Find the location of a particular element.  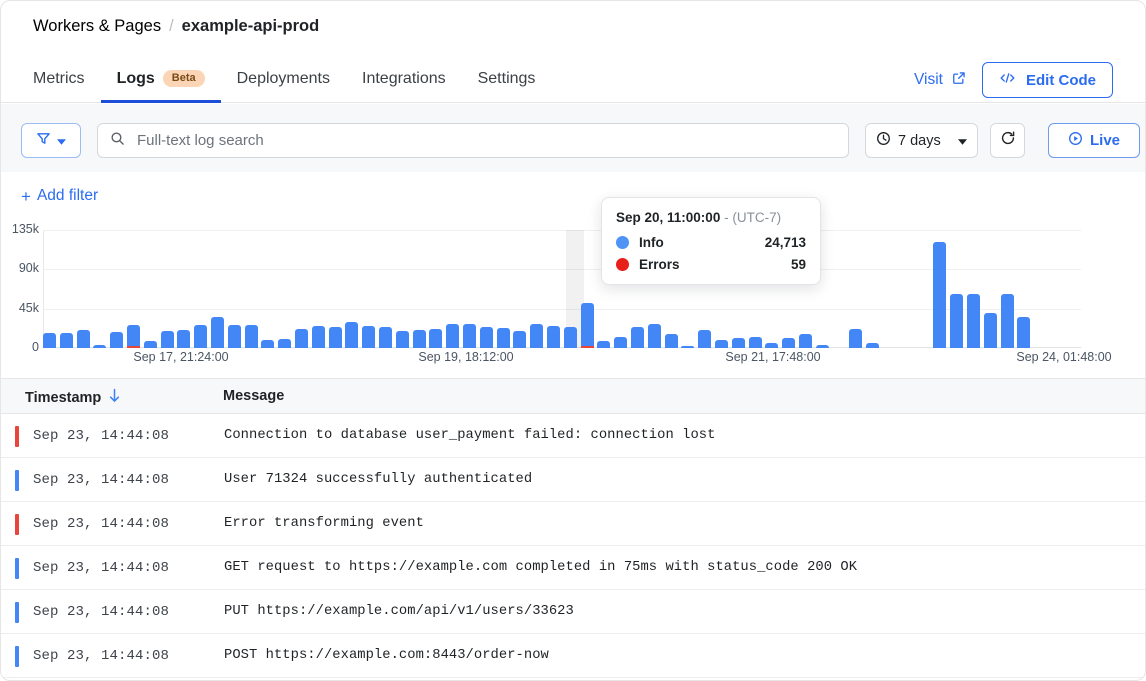

tab-deployments: Deployments is located at coordinates (283, 80).